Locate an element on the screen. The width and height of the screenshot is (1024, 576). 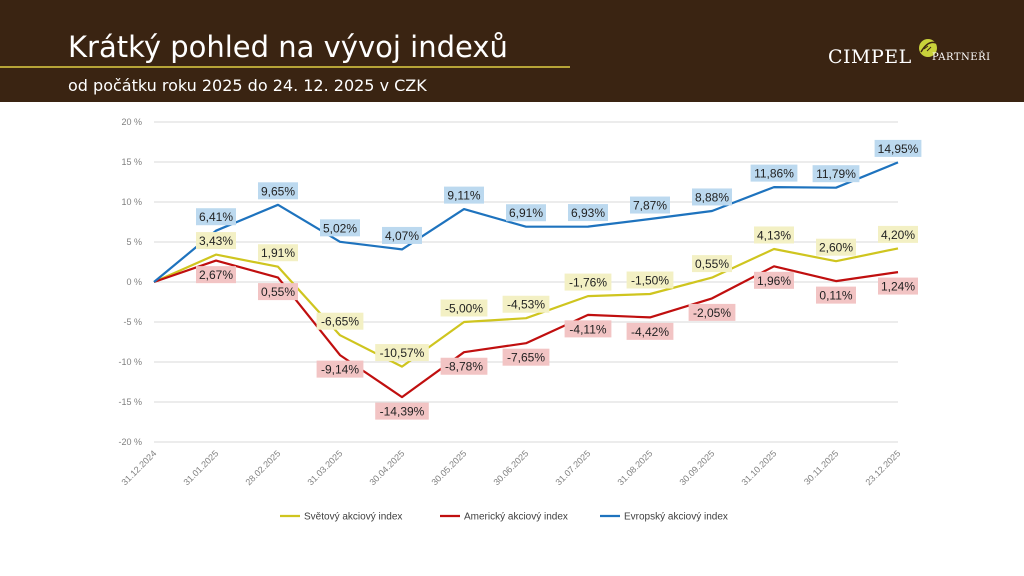
data-label: 2,67% is located at coordinates (216, 275).